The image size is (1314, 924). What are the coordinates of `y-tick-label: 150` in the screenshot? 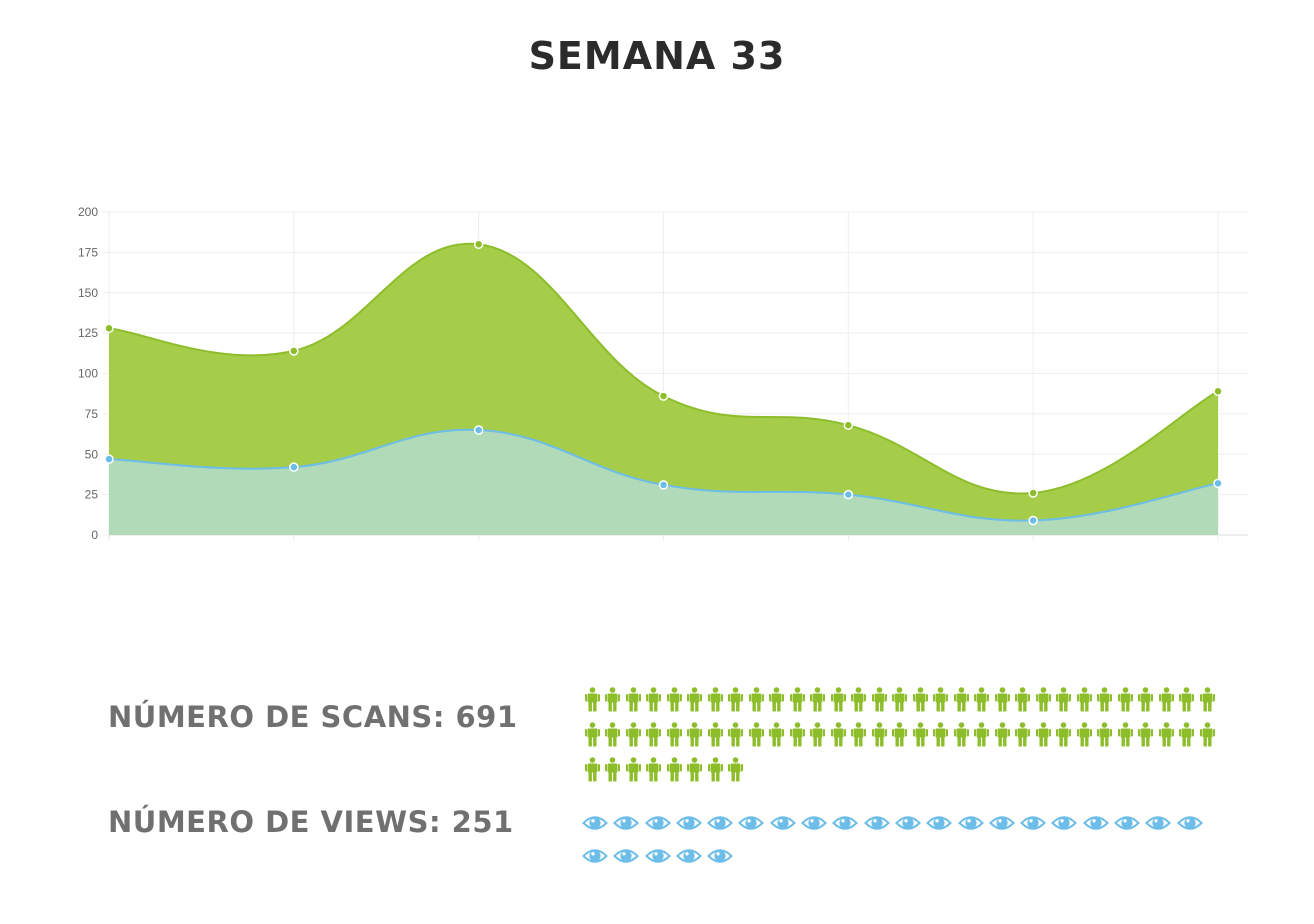 It's located at (88, 293).